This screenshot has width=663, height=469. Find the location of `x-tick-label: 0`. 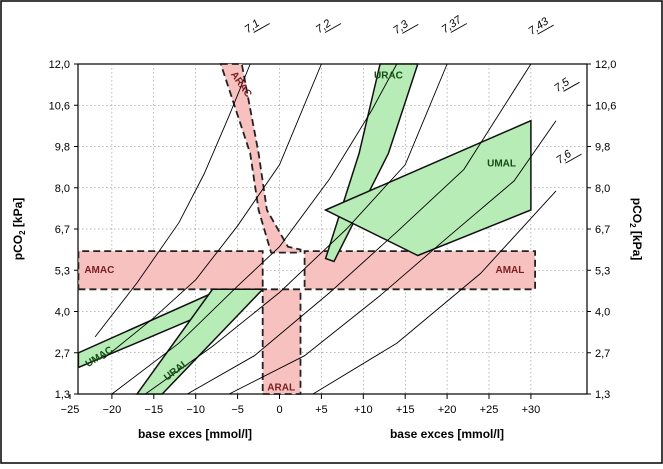

x-tick-label: 0 is located at coordinates (279, 410).